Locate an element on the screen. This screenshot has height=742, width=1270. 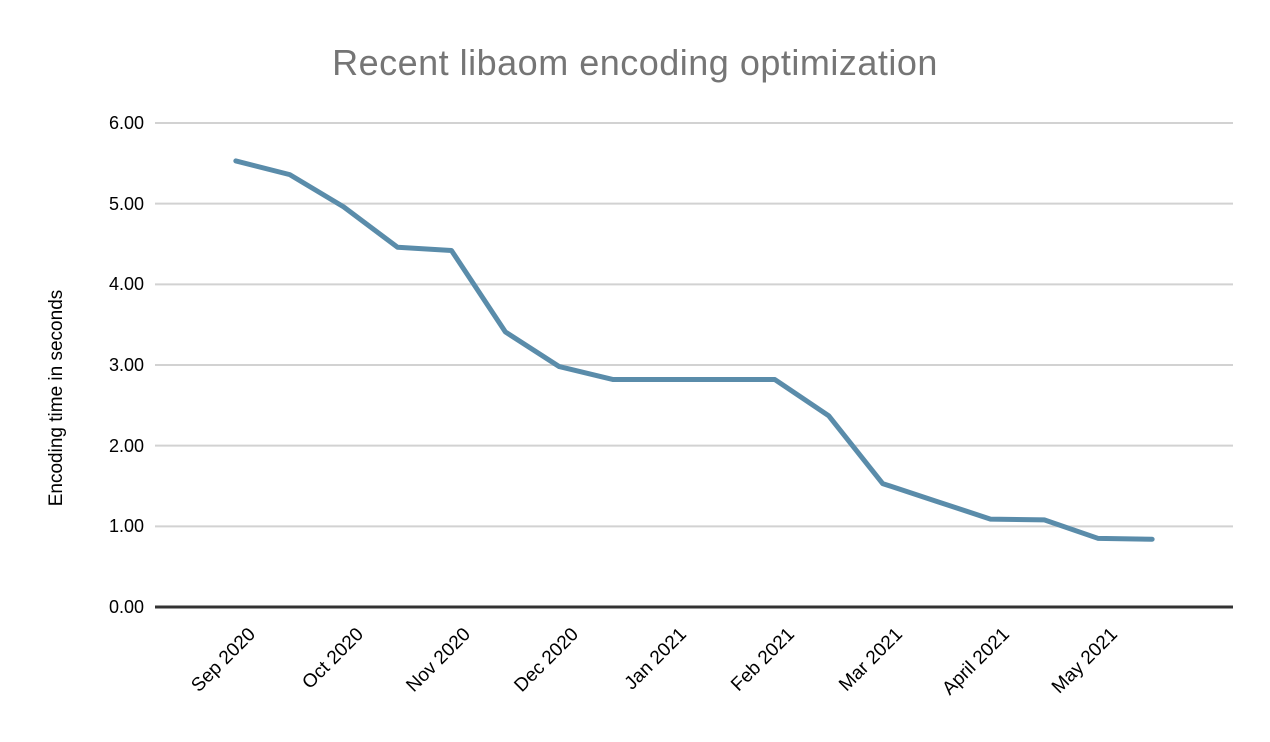
y-tick-label: 1.00 is located at coordinates (126, 526).